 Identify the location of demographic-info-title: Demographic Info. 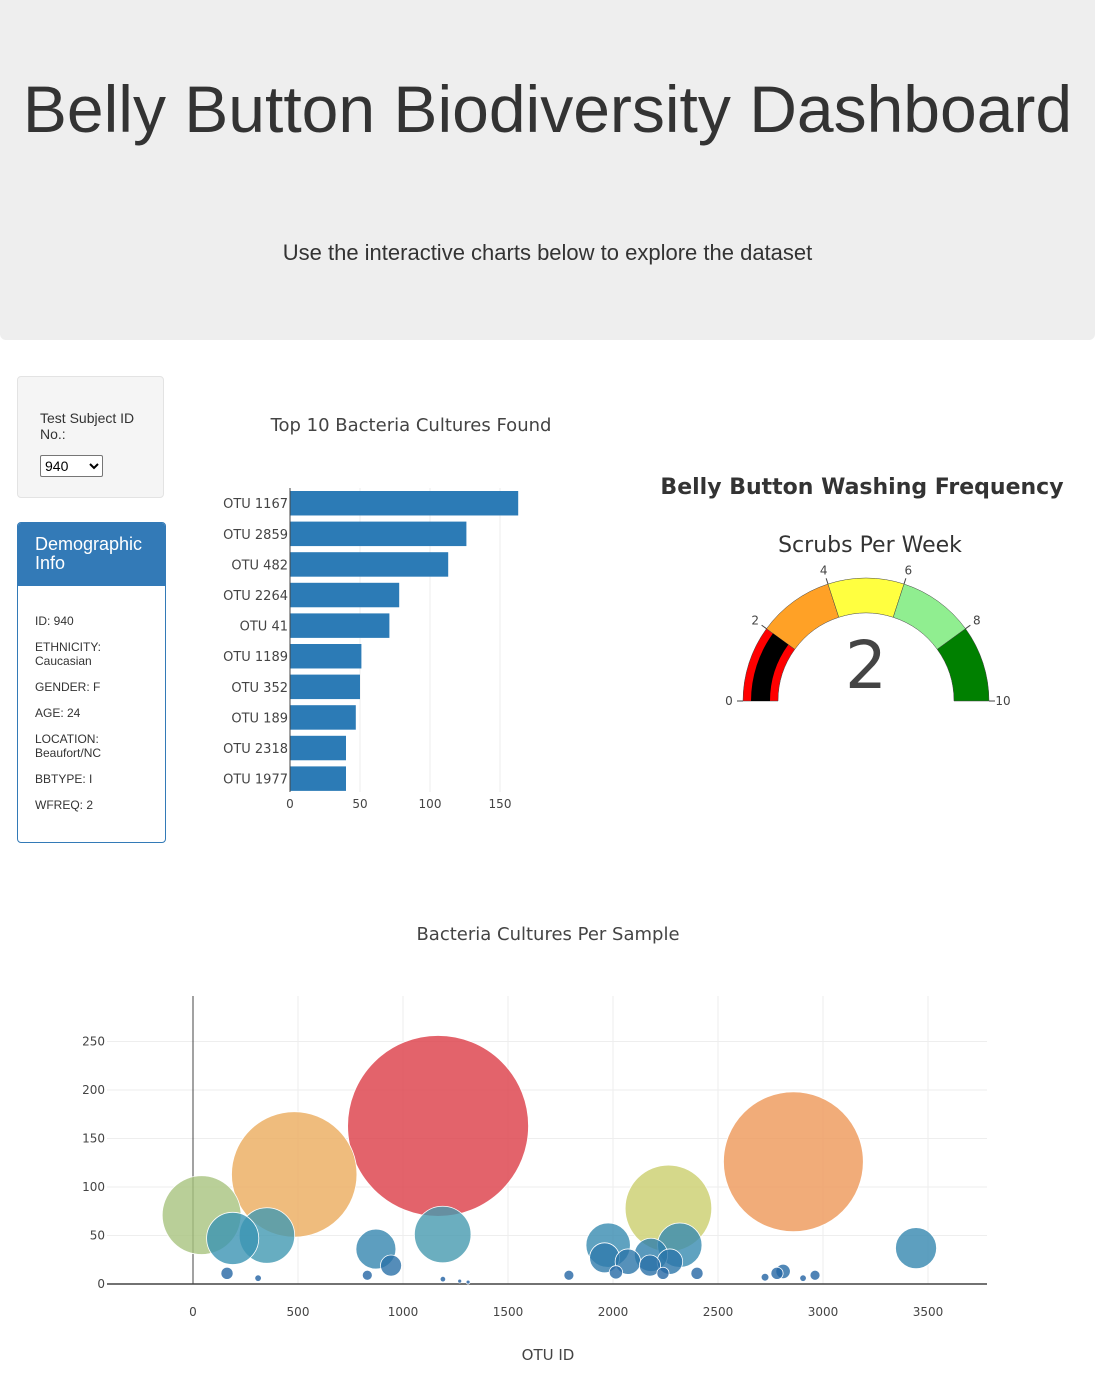
(91, 554).